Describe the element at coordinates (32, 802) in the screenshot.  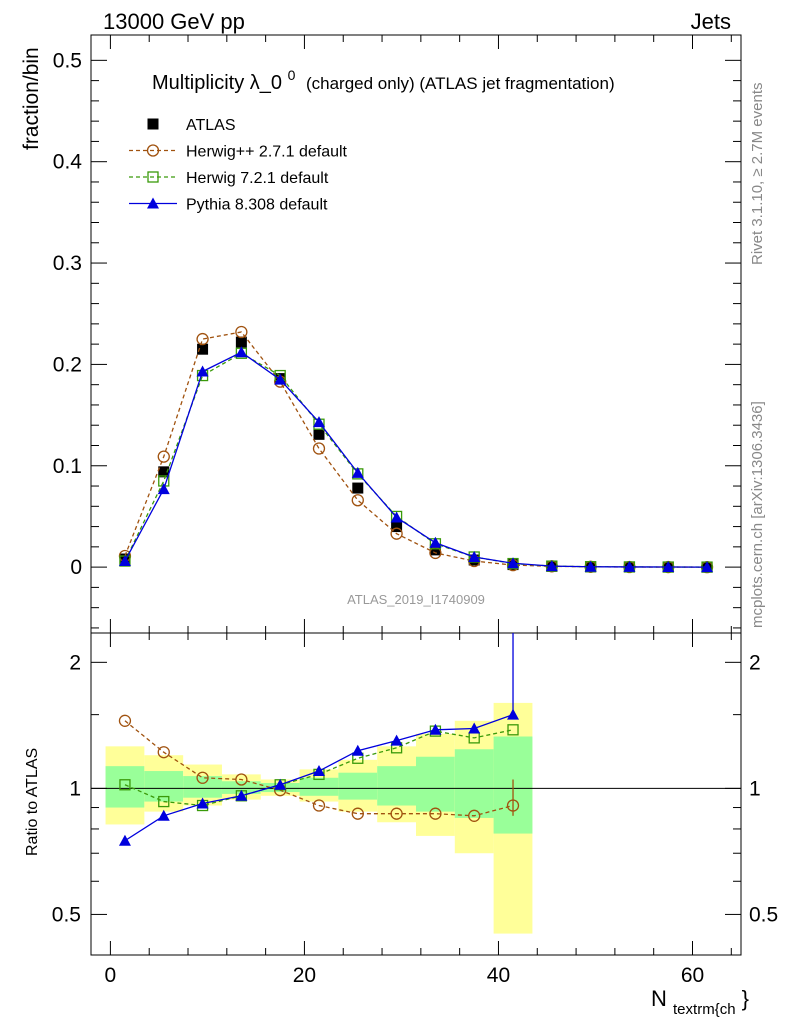
I see `ratio-axis-label: Ratio to ATLAS` at that location.